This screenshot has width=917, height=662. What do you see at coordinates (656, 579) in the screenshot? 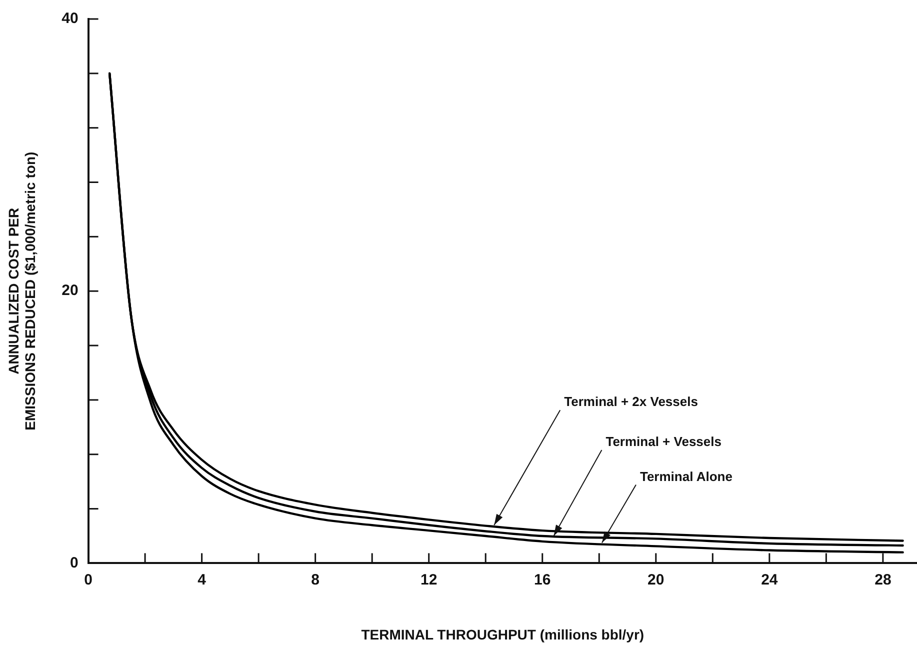
I see `x-tick-label: 20` at bounding box center [656, 579].